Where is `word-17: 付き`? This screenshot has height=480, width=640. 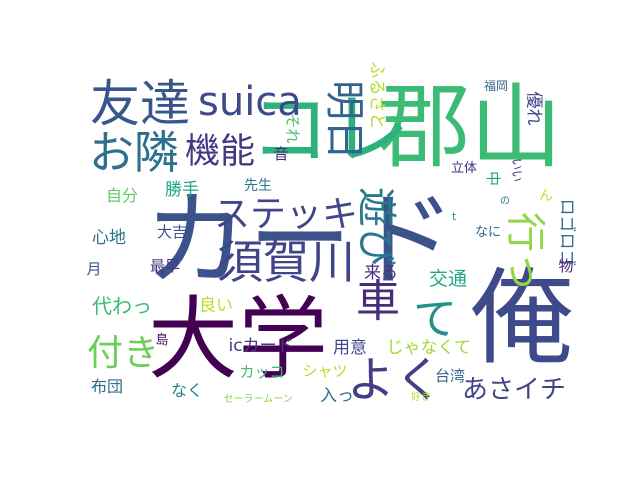 word-17: 付き is located at coordinates (123, 353).